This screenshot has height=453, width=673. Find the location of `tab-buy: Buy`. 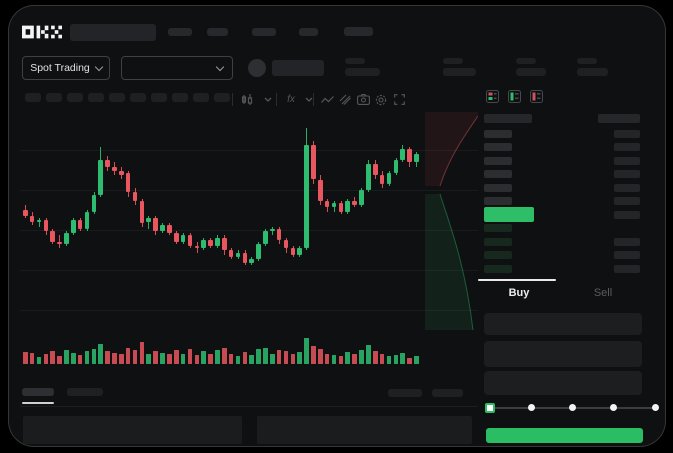

tab-buy: Buy is located at coordinates (519, 293).